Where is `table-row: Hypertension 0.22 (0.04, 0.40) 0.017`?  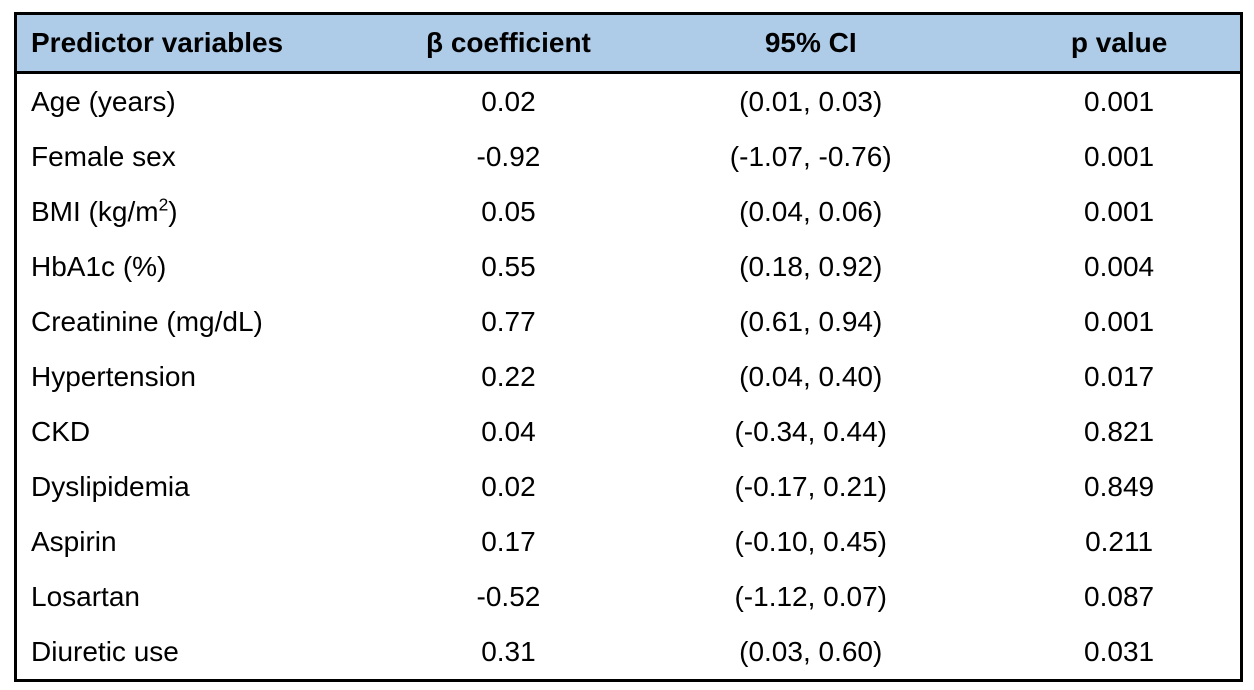 table-row: Hypertension 0.22 (0.04, 0.40) 0.017 is located at coordinates (629, 376).